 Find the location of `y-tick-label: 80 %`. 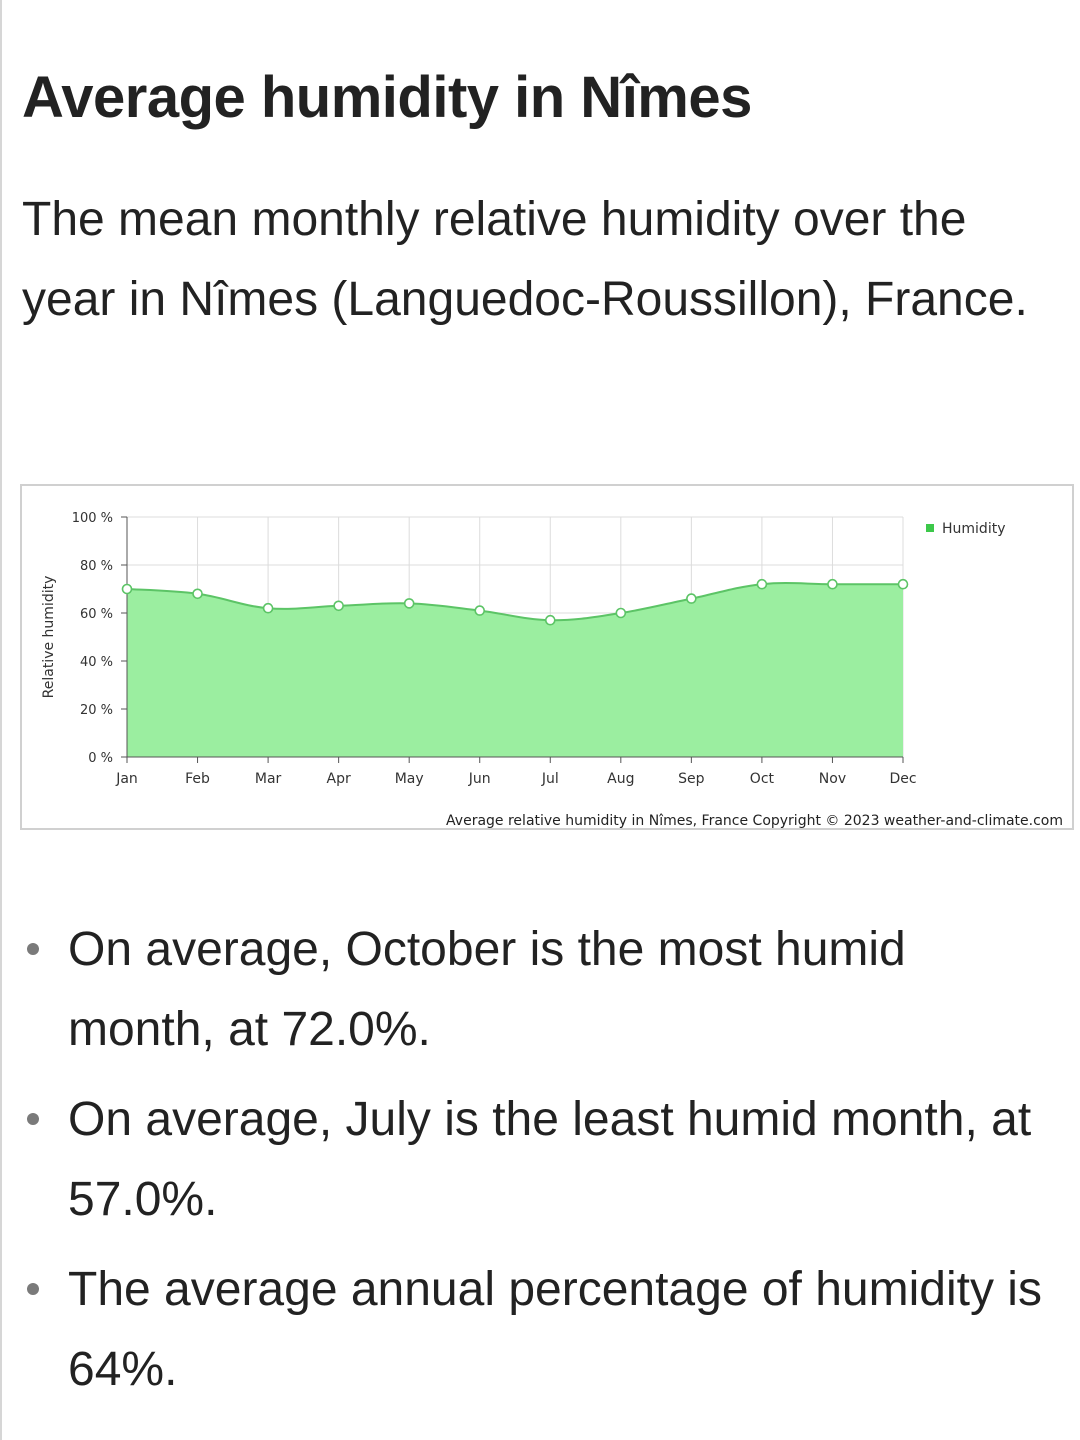

y-tick-label: 80 % is located at coordinates (96, 566).